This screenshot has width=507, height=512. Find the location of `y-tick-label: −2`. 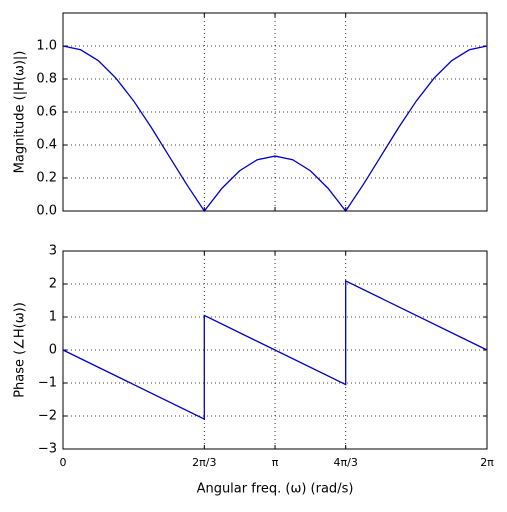

y-tick-label: −2 is located at coordinates (47, 416).